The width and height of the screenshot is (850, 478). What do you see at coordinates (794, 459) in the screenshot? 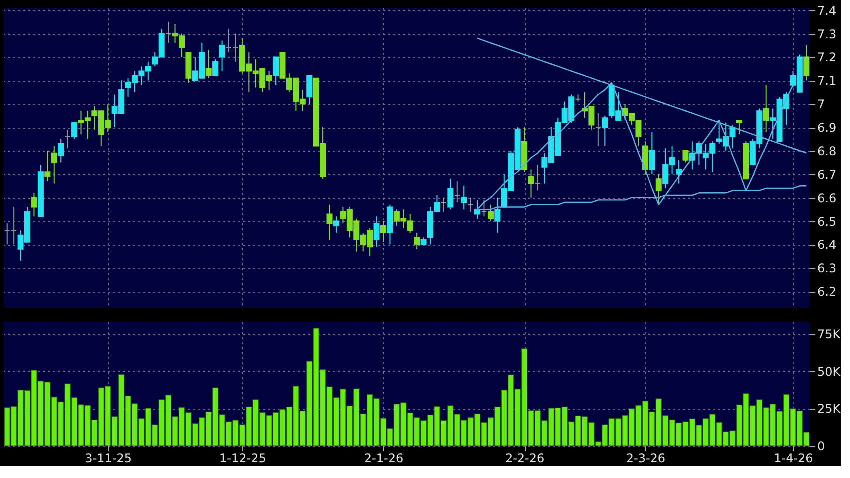
I see `x-tick-label: 1-4-26` at bounding box center [794, 459].